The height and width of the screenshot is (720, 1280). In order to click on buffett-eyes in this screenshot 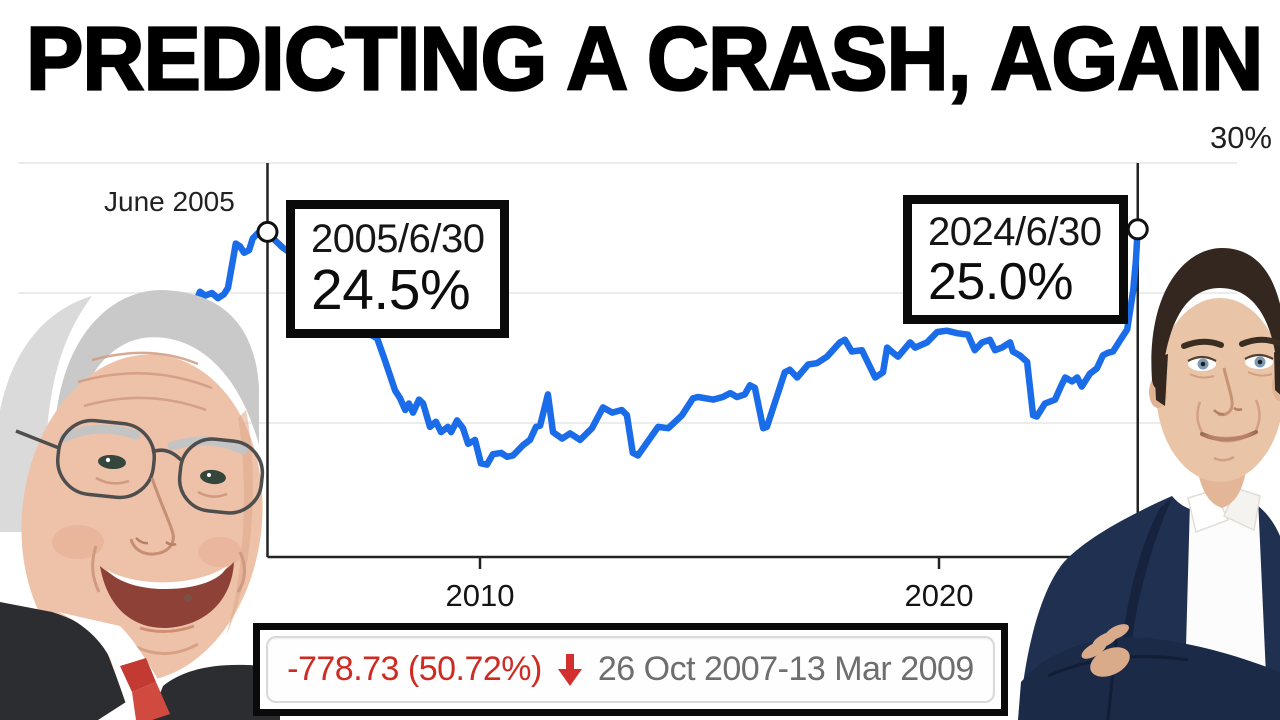, I will do `click(162, 469)`.